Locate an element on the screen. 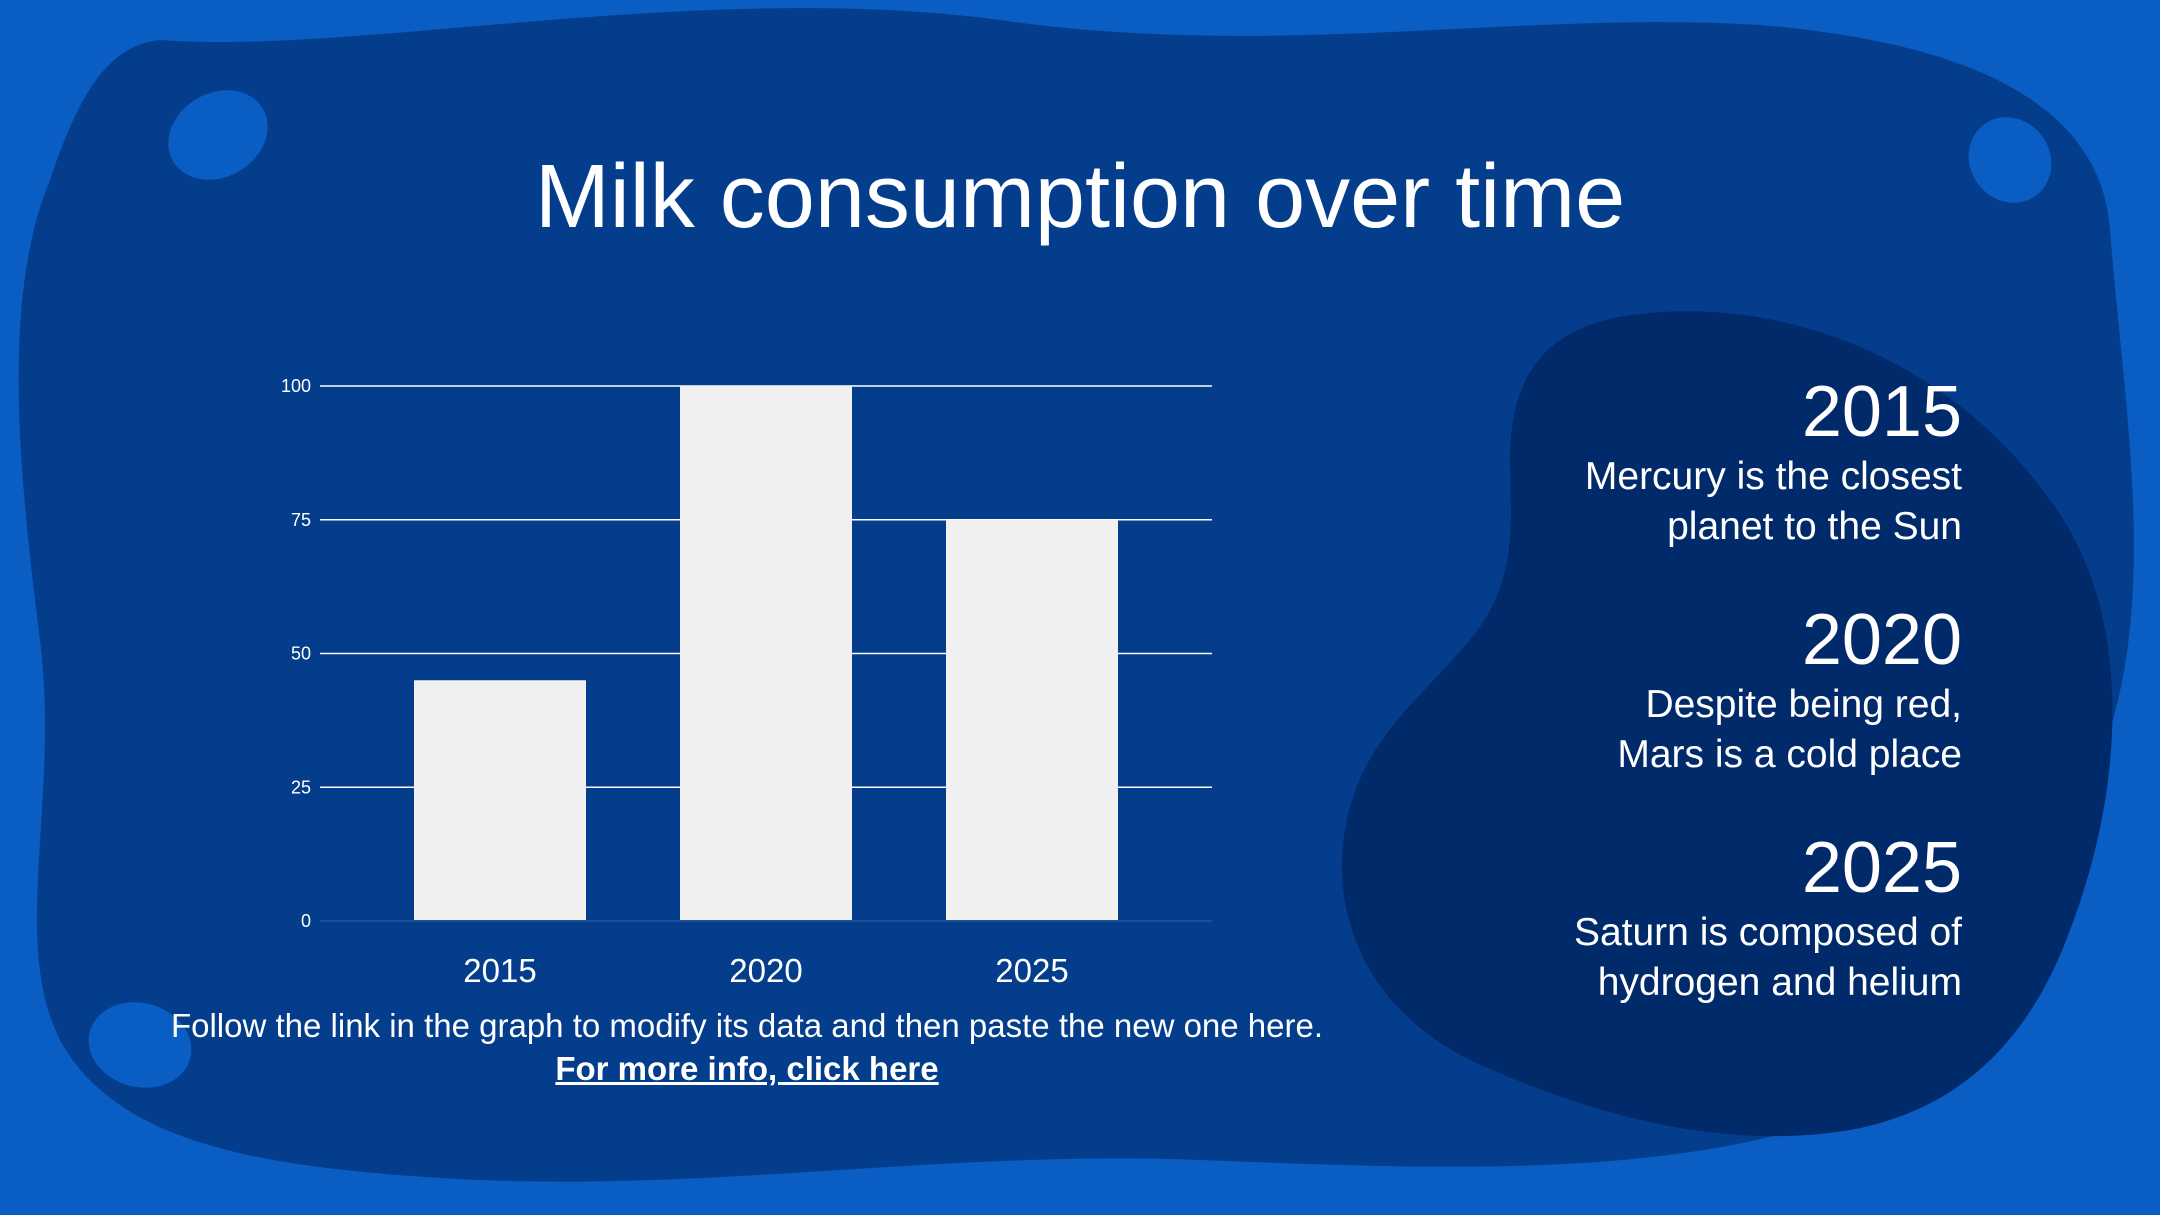 This screenshot has width=2160, height=1215. timeline-year: 2015 is located at coordinates (1881, 412).